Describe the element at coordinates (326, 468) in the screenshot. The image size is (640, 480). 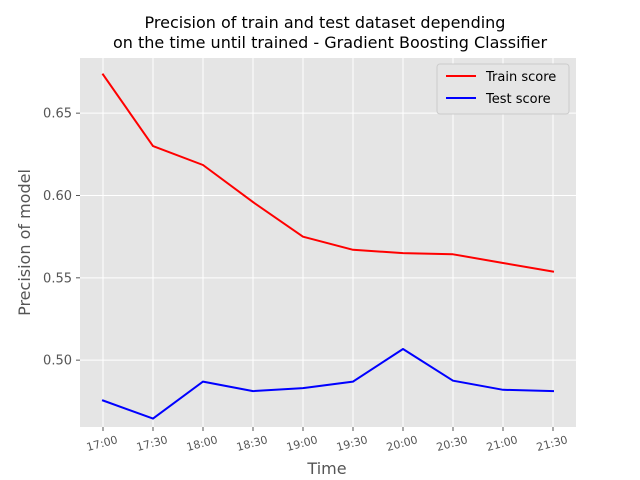
I see `x-axis-label: Time` at that location.